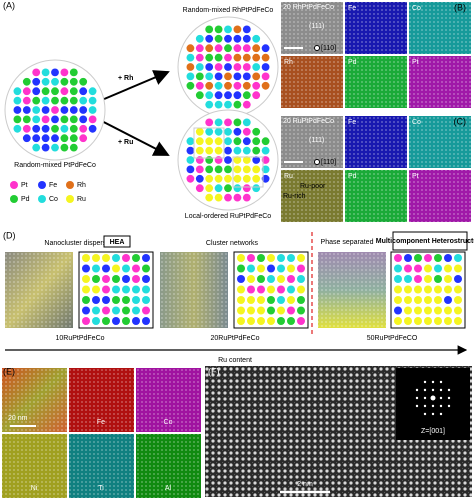 Image resolution: width=474 pixels, height=499 pixels. What do you see at coordinates (317, 162) in the screenshot?
I see `zone-symbol` at bounding box center [317, 162].